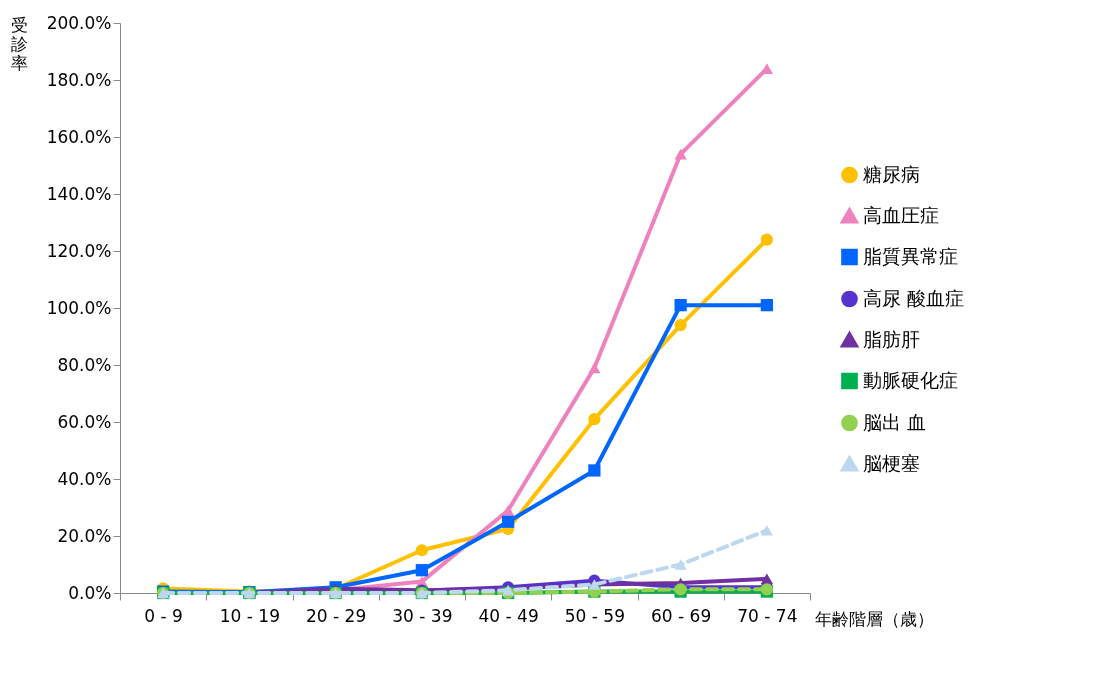 The height and width of the screenshot is (675, 1110). Describe the element at coordinates (508, 615) in the screenshot. I see `x-tick-label: 40 - 49` at that location.